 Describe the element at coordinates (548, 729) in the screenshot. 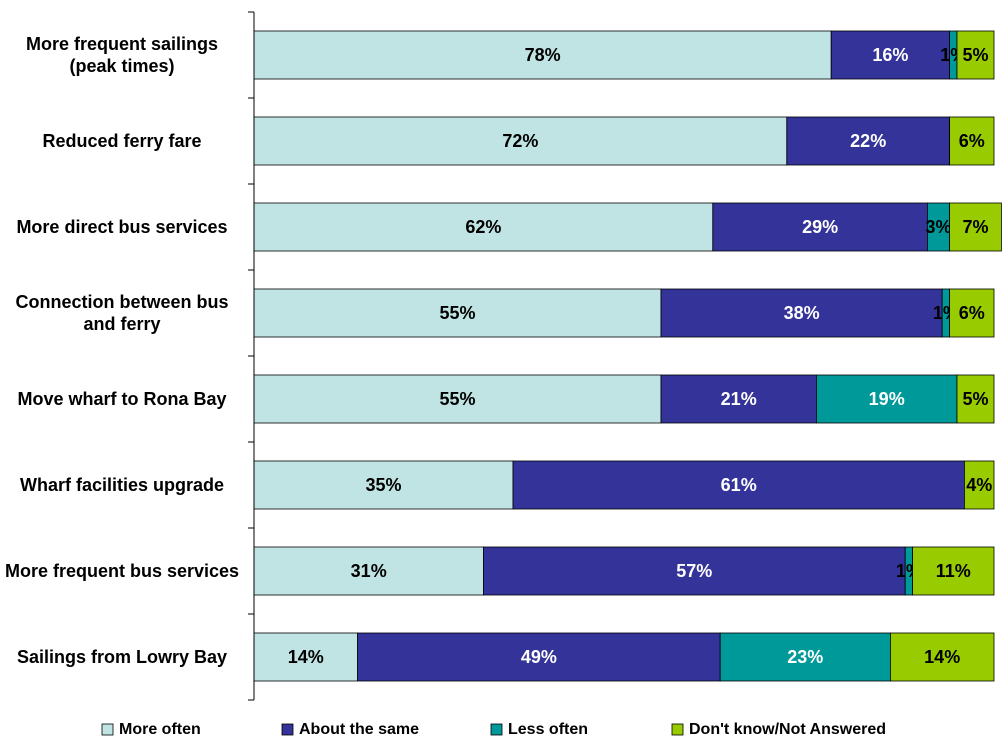

I see `legend-label: Less often` at that location.